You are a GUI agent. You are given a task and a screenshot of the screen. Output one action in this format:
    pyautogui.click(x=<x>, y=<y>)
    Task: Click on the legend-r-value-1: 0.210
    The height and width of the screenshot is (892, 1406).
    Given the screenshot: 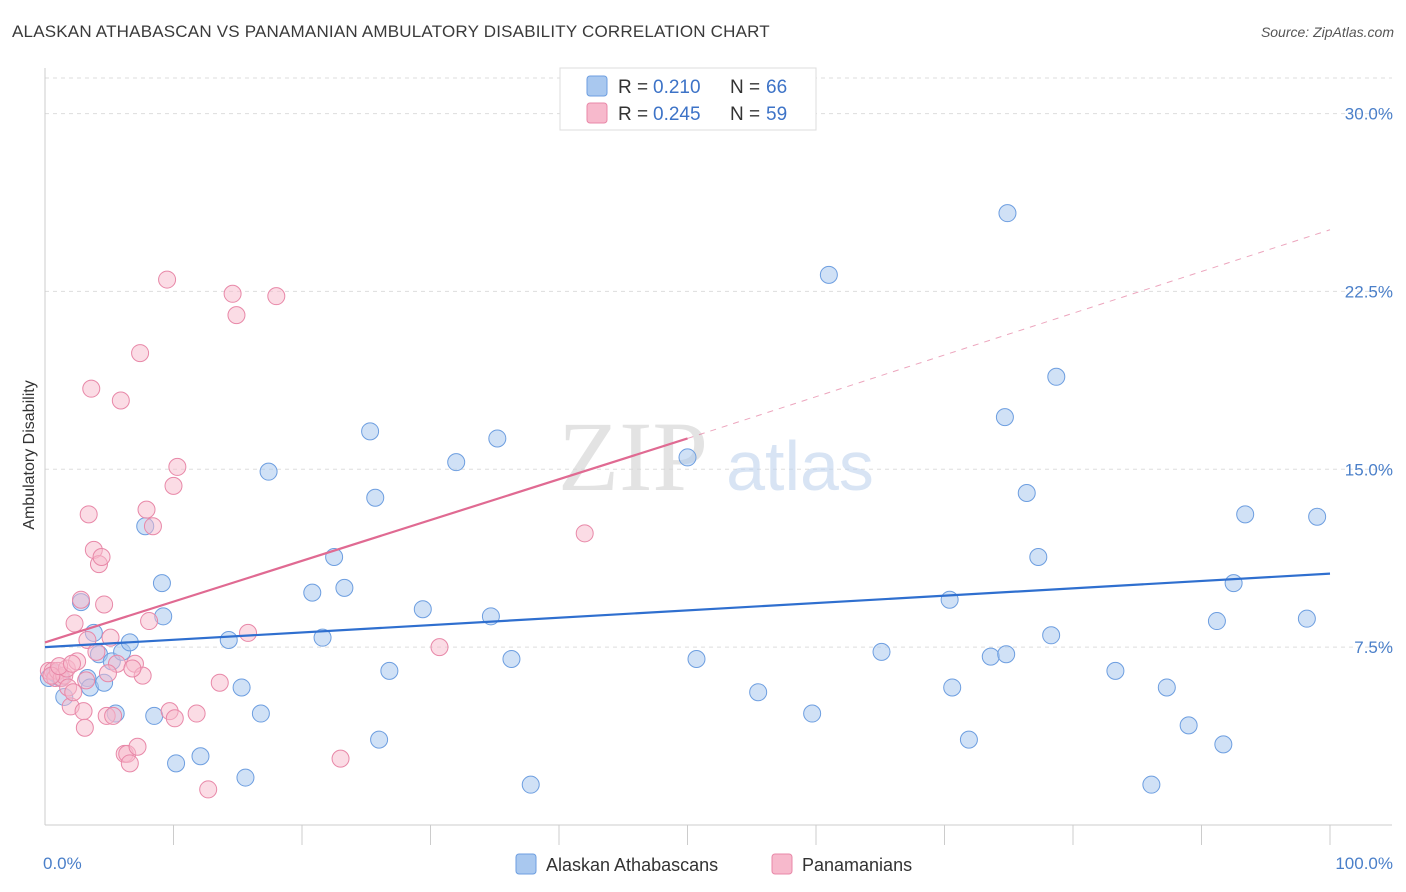 What is the action you would take?
    pyautogui.click(x=677, y=87)
    